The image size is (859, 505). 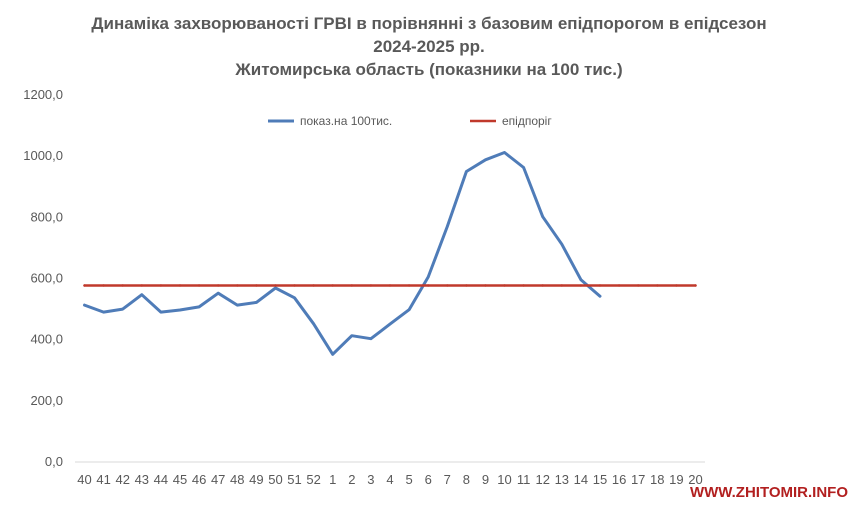 What do you see at coordinates (237, 479) in the screenshot?
I see `x-tick-label: 48` at bounding box center [237, 479].